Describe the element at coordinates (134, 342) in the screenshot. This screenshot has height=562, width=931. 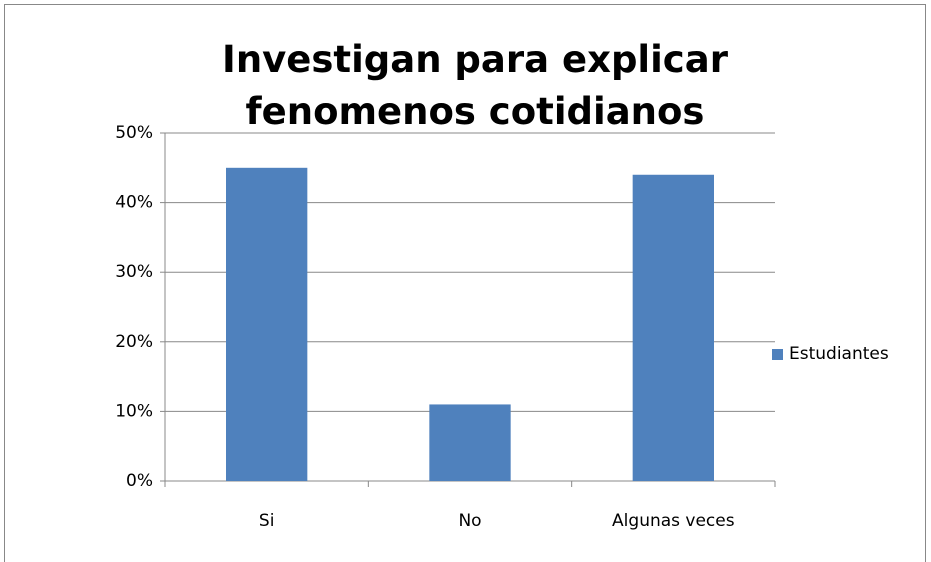
I see `y-tick-label: 20%` at that location.